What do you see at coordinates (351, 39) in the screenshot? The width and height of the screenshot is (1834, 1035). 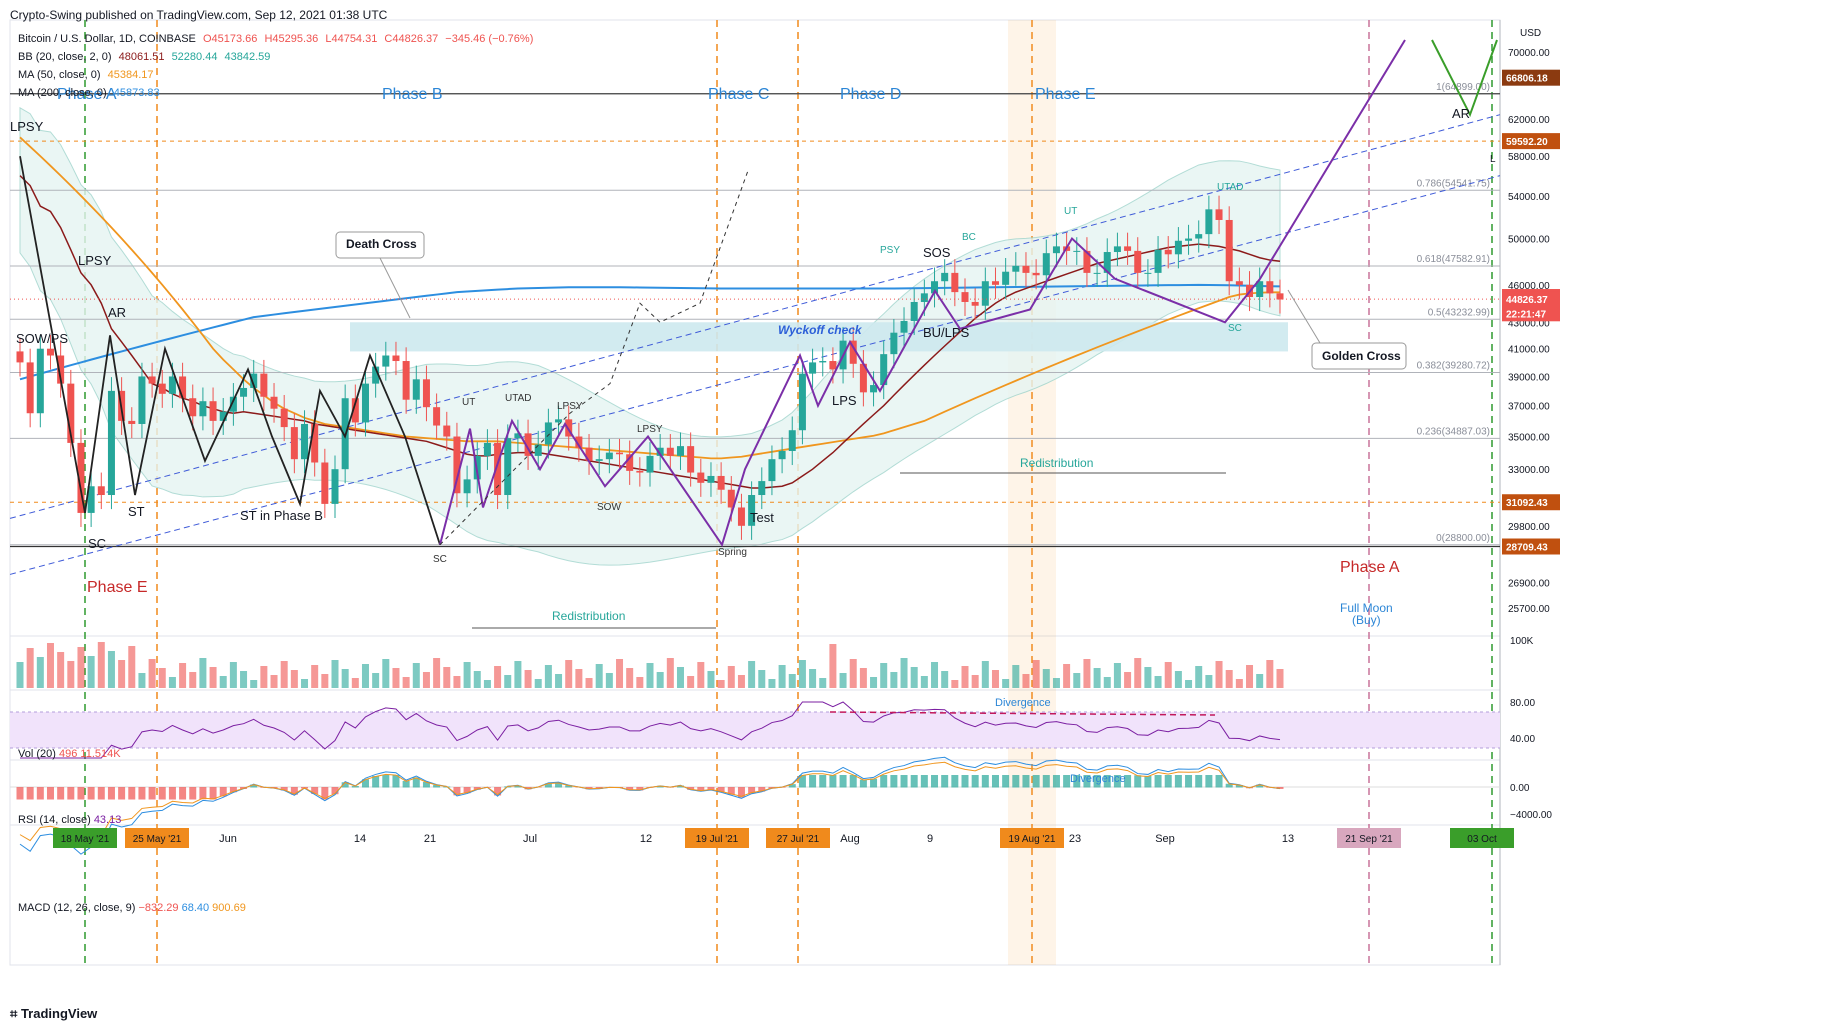 I see `ohlc-low: L44754.31` at bounding box center [351, 39].